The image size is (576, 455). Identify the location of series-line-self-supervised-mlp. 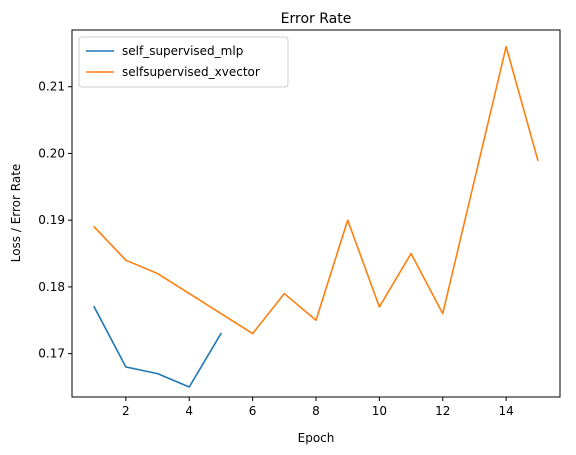
(158, 346).